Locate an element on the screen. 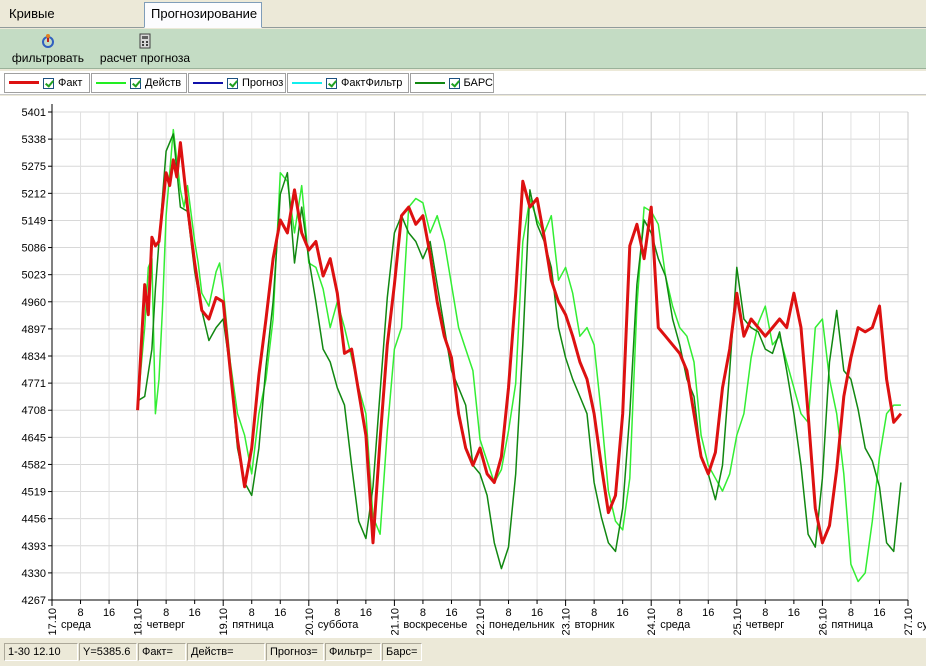 Image resolution: width=926 pixels, height=666 pixels. legend-item-fact: Факт is located at coordinates (47, 83).